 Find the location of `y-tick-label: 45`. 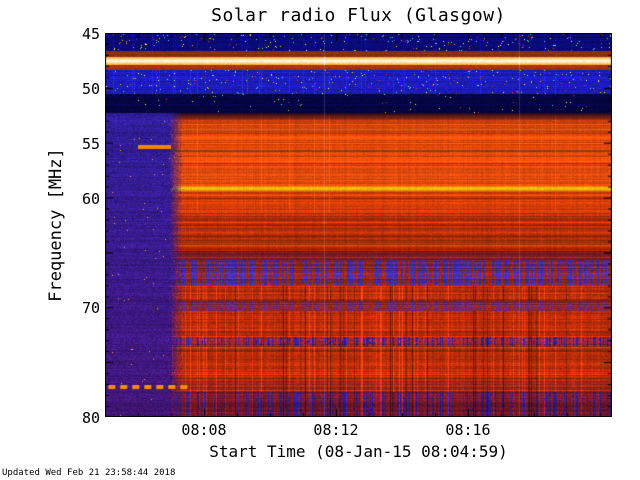

y-tick-label: 45 is located at coordinates (90, 34).